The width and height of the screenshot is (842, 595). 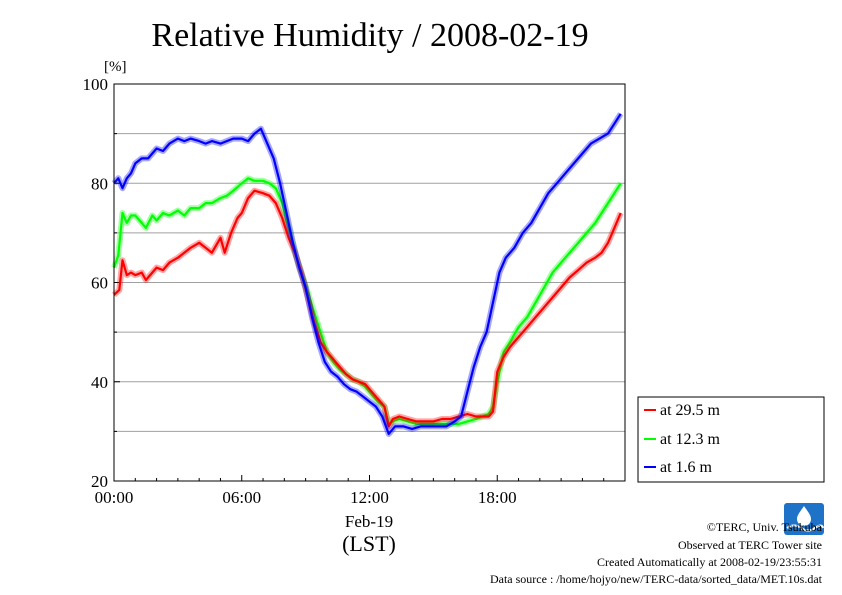 I want to click on y-tick-label: 60, so click(x=99, y=283).